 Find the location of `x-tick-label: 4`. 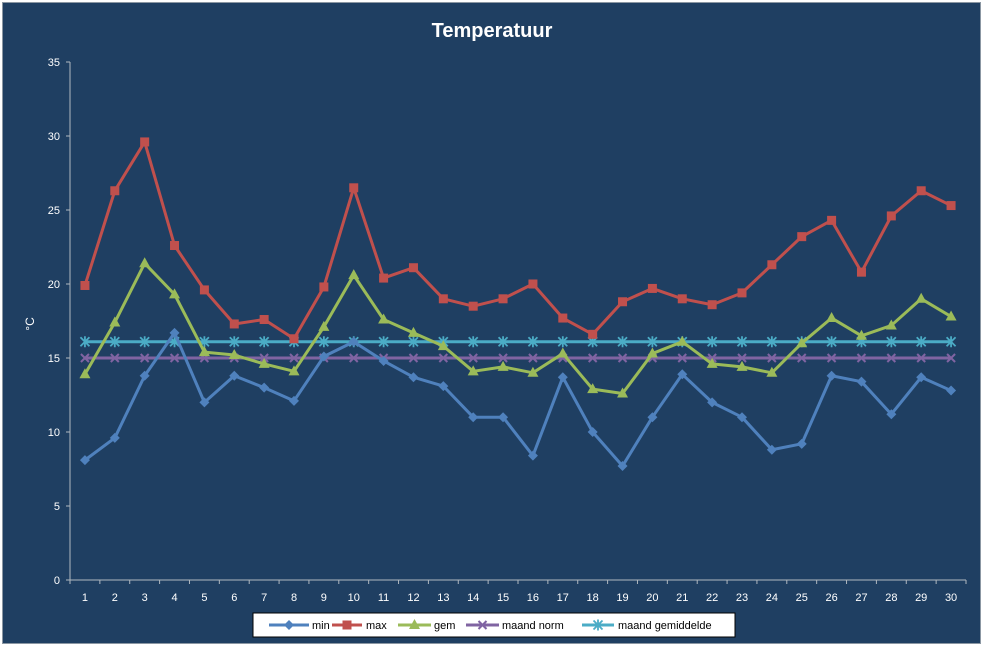

x-tick-label: 4 is located at coordinates (174, 598).